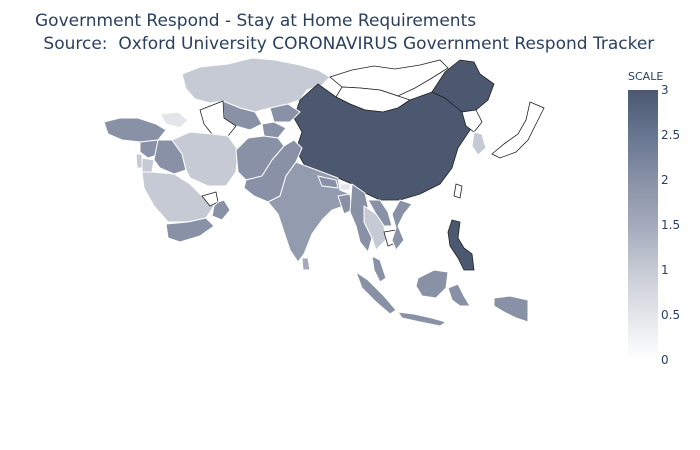 Image resolution: width=700 pixels, height=450 pixels. What do you see at coordinates (518, 130) in the screenshot?
I see `japan-region` at bounding box center [518, 130].